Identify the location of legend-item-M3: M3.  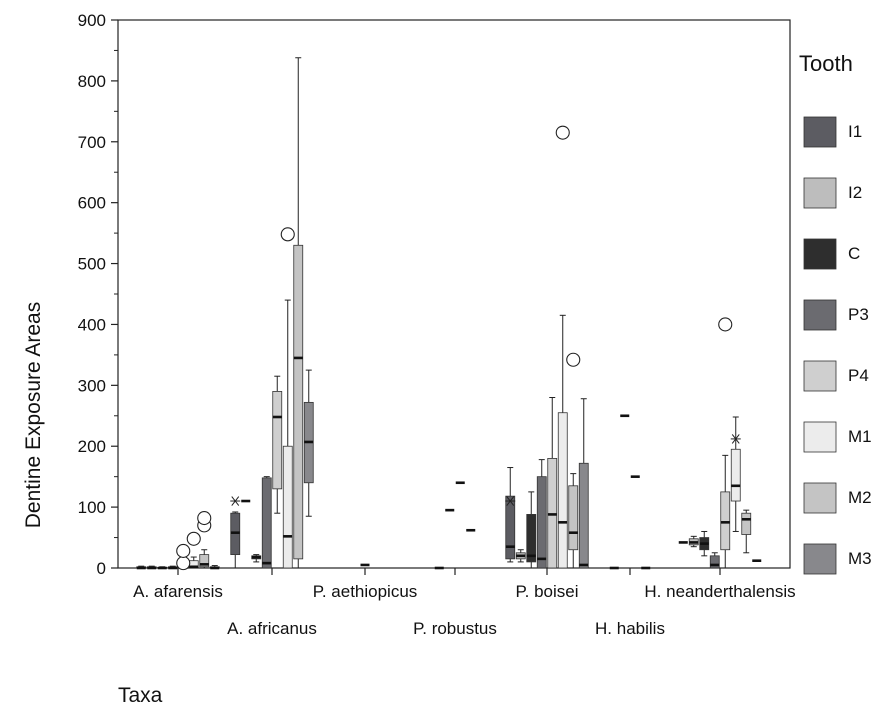
(837, 559).